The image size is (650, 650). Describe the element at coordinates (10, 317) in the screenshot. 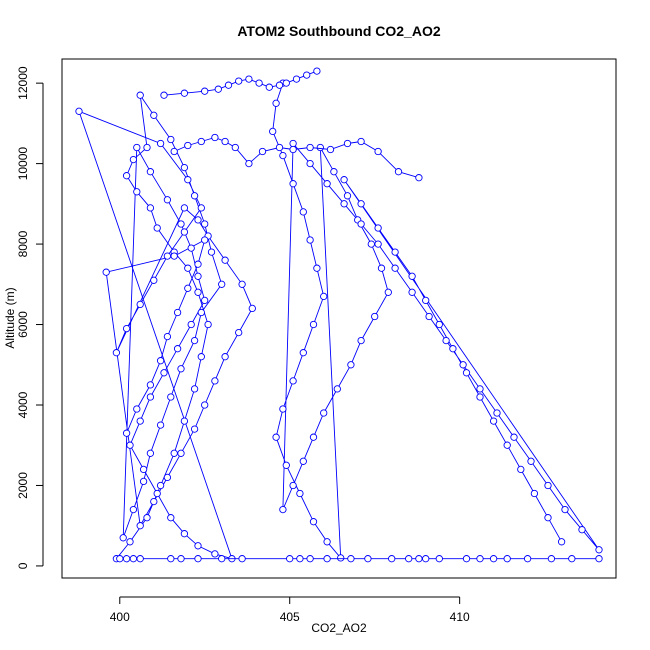

I see `y-axis-label: Altitude (m)` at that location.